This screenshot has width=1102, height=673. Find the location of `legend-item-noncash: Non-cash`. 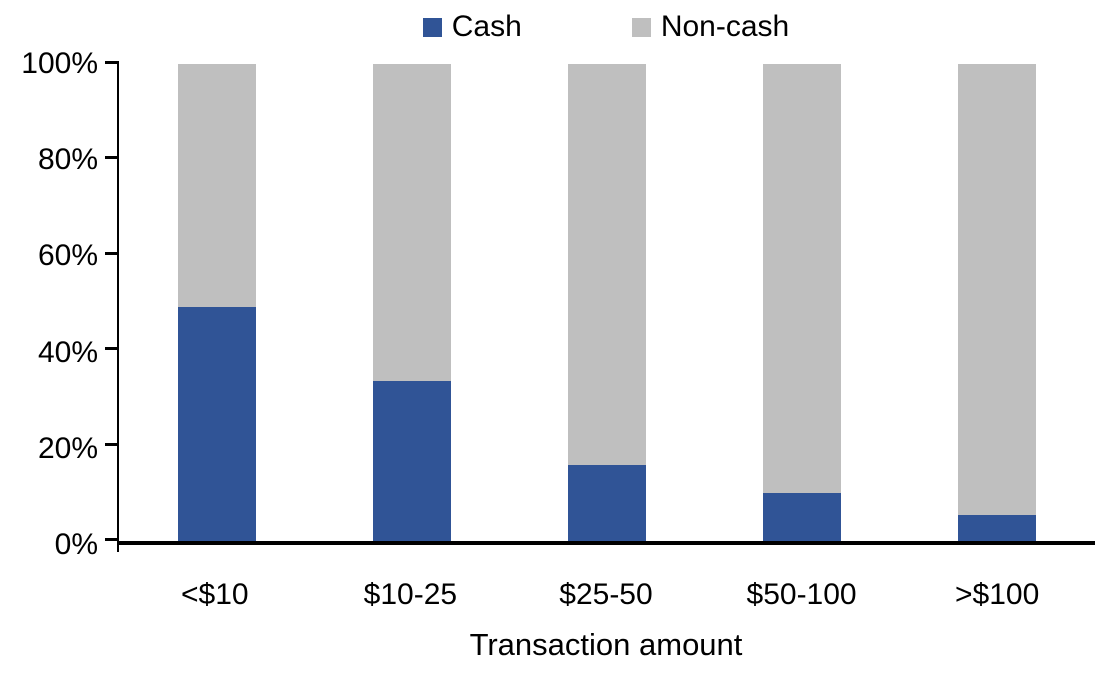

legend-item-noncash: Non-cash is located at coordinates (710, 26).